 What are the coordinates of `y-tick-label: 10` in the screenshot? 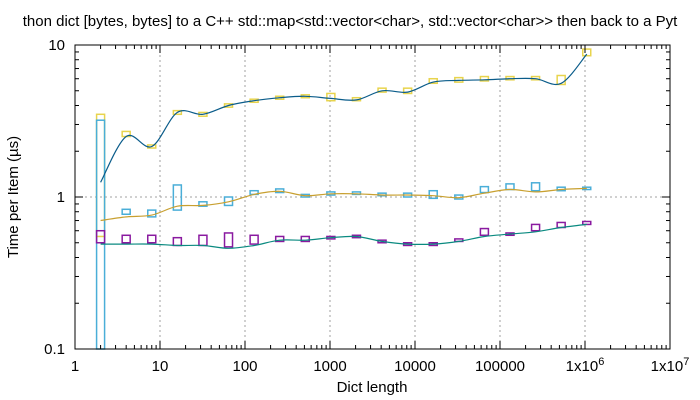 It's located at (56, 45).